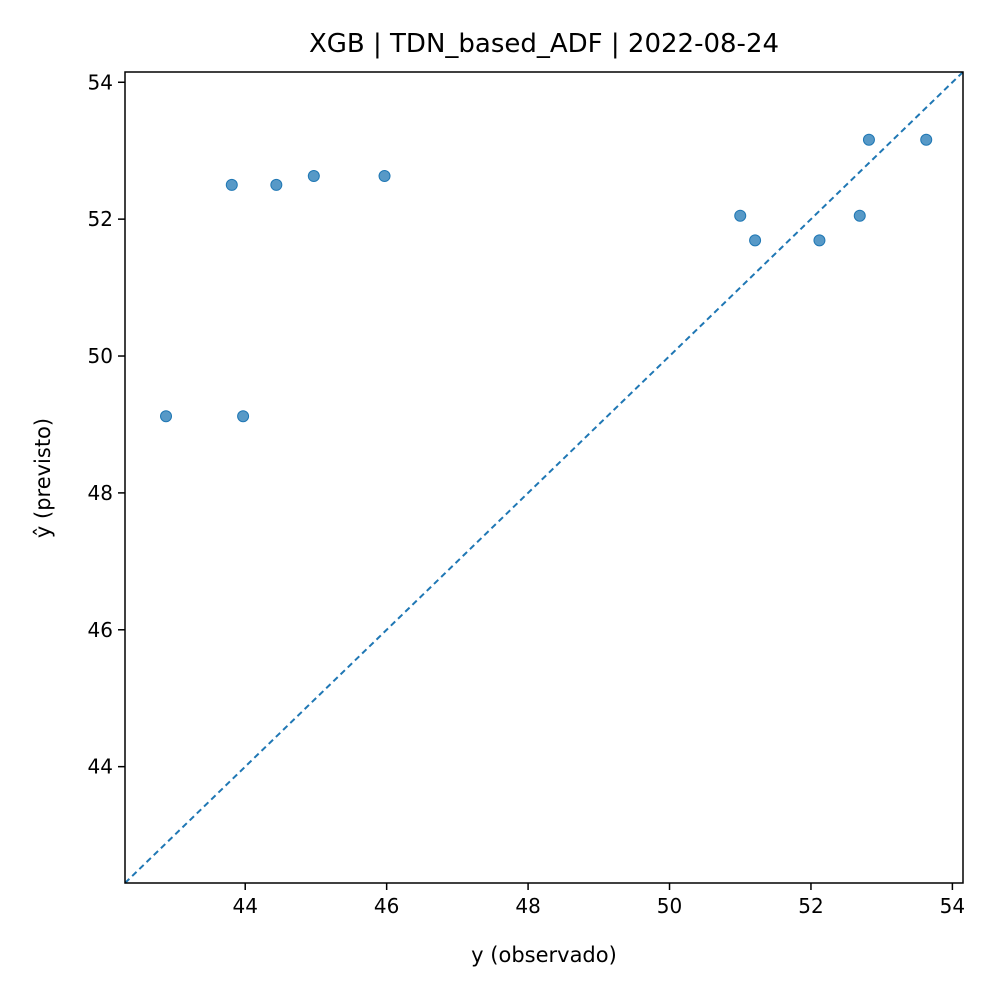 This screenshot has height=1000, width=1000. Describe the element at coordinates (100, 493) in the screenshot. I see `y-tick-label: 48` at that location.